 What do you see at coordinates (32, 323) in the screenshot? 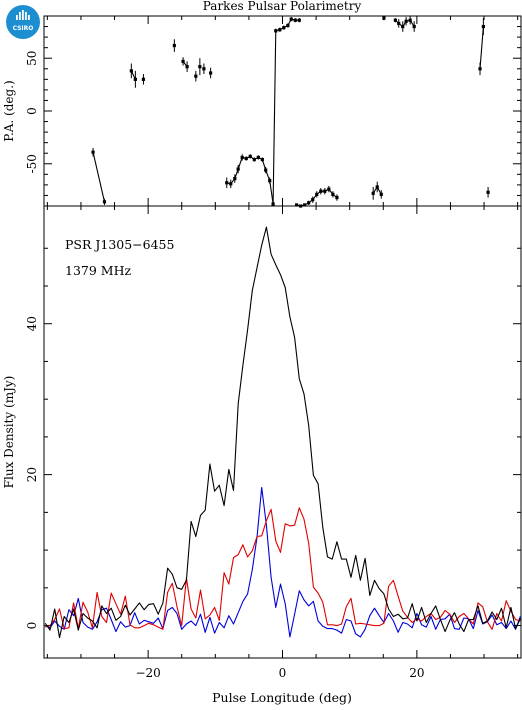
I see `profile-y-tick-label: 40` at bounding box center [32, 323].